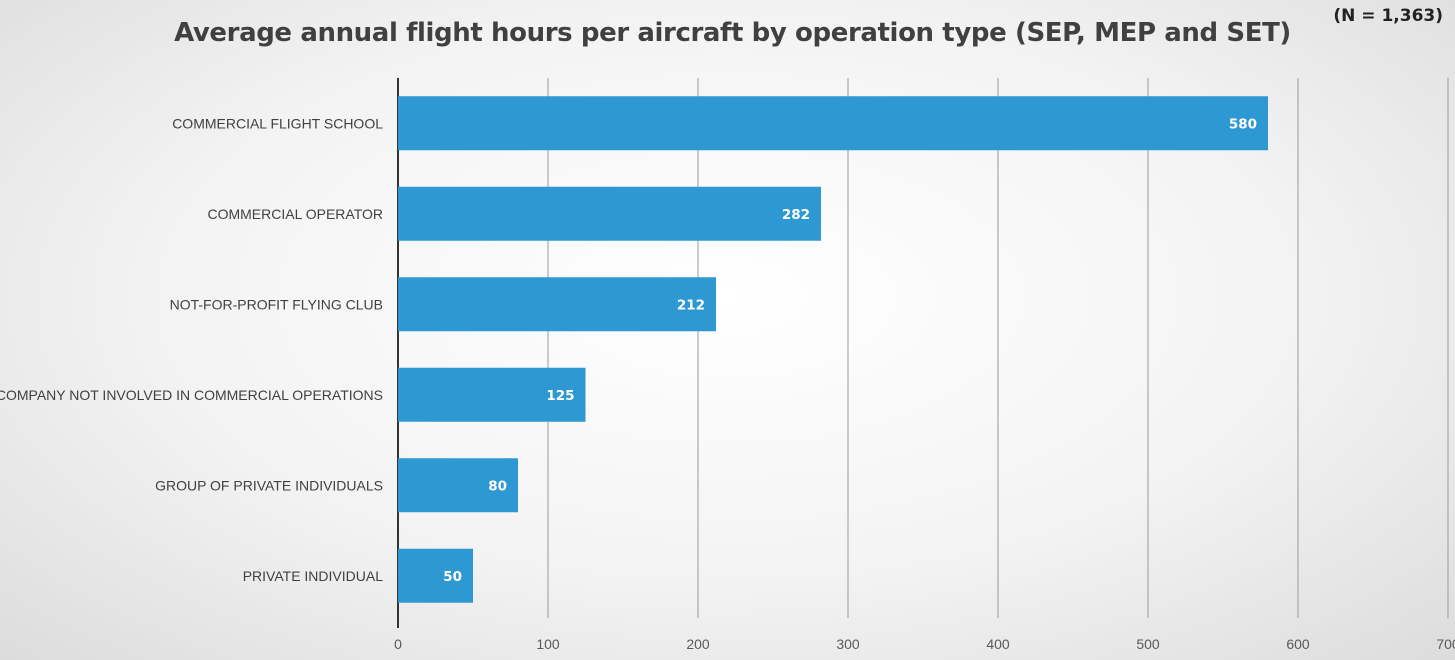 This screenshot has height=660, width=1455. I want to click on x-tick-label: 600, so click(1298, 644).